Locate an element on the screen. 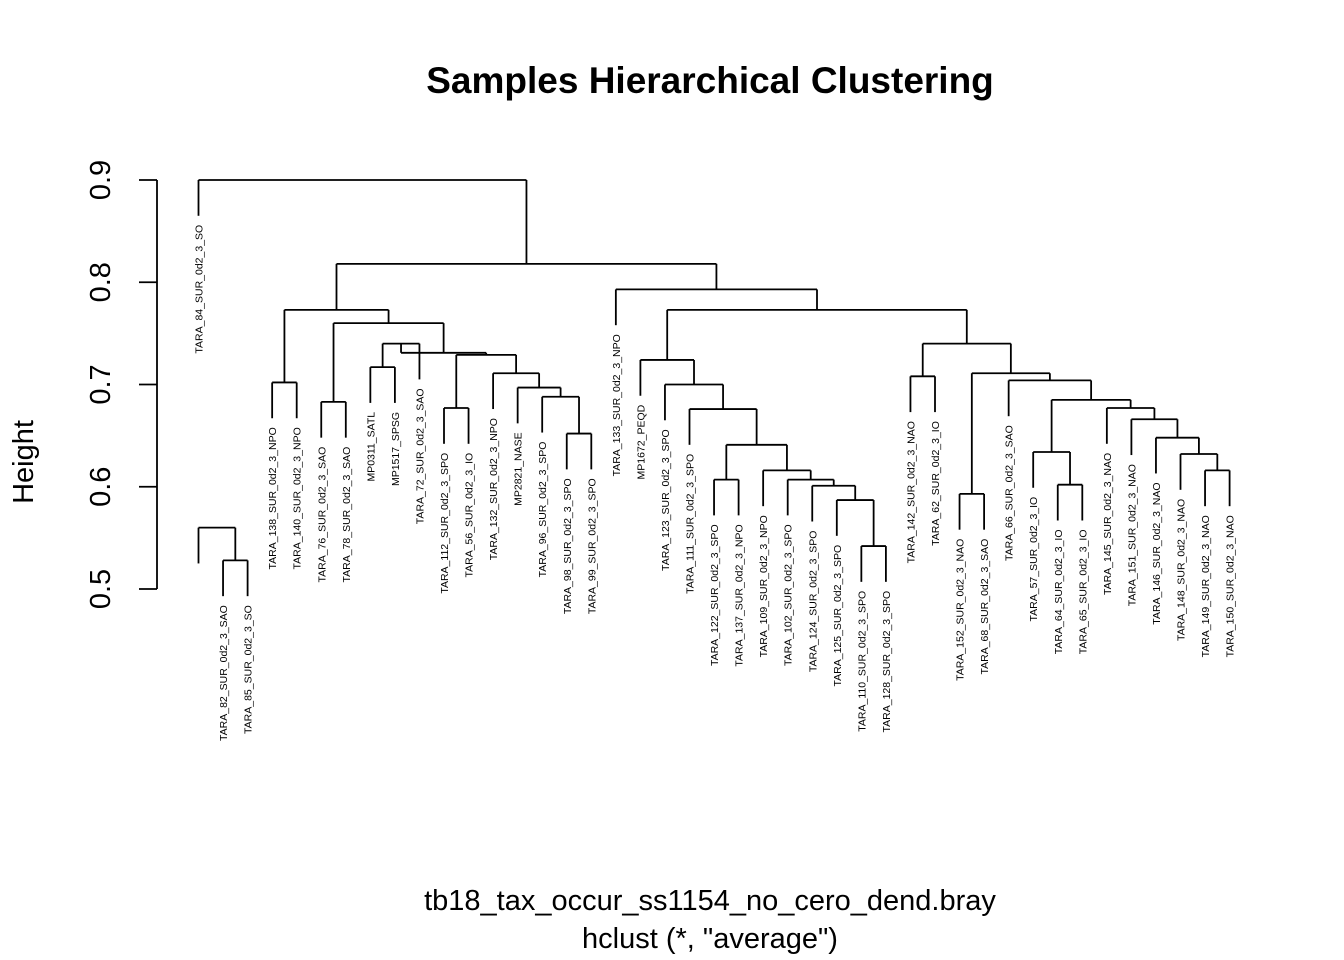  leaf-label: TARA_99_SUR_0d2_3_SPO is located at coordinates (592, 546).